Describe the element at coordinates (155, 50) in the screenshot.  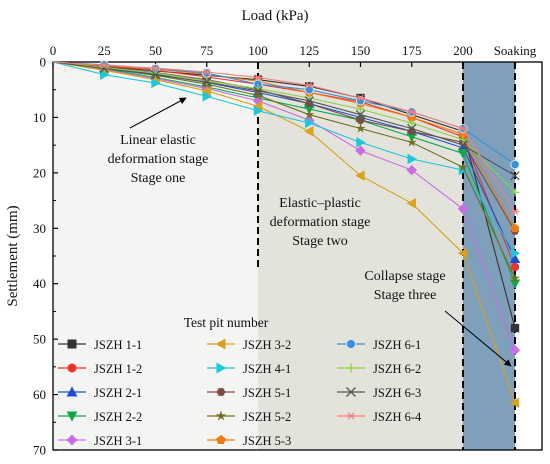
I see `x-tick-label: 50` at that location.